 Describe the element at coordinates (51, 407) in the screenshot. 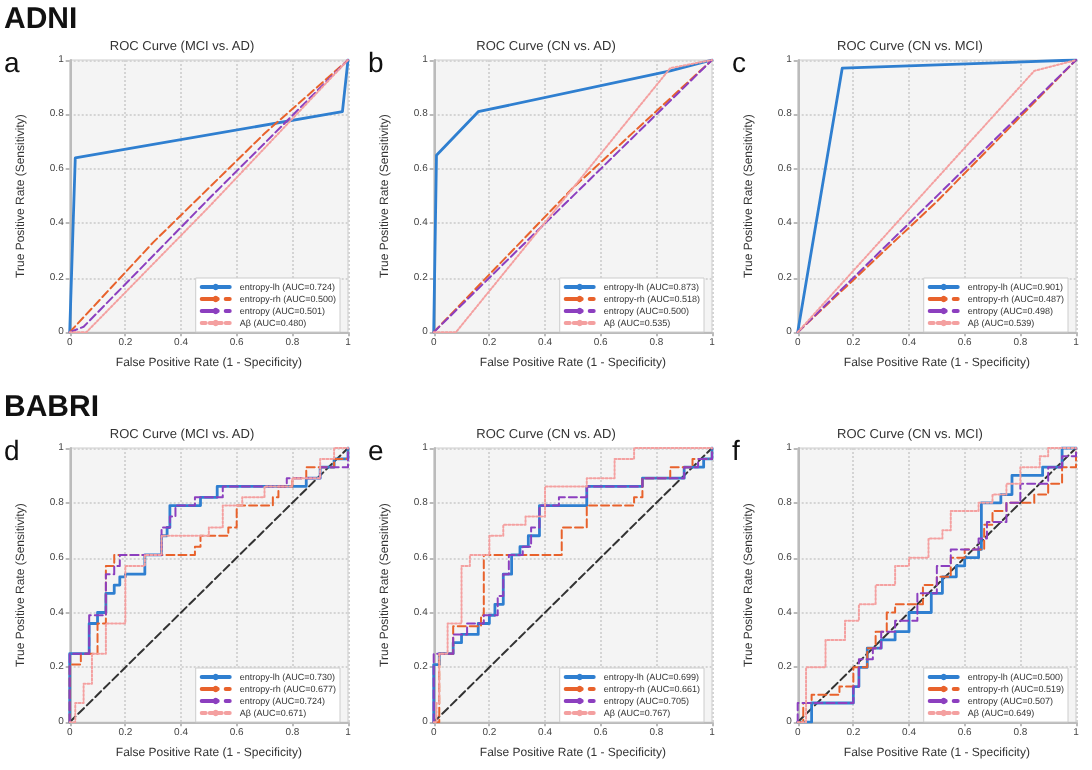

I see `text: BABRI` at that location.